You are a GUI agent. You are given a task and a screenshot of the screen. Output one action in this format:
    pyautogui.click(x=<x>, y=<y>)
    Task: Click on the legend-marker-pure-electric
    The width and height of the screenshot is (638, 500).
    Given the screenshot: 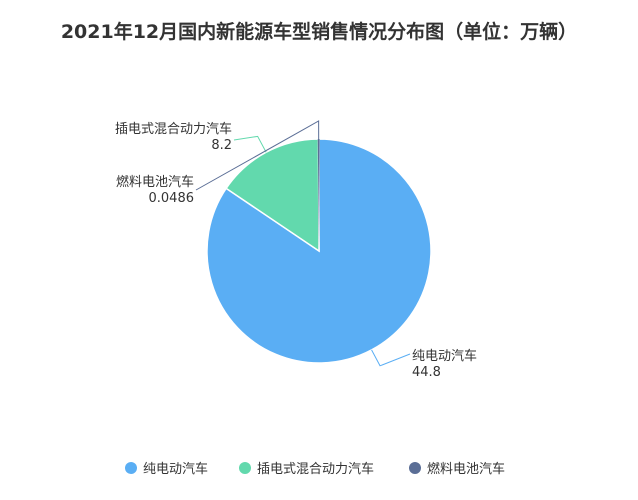 What is the action you would take?
    pyautogui.click(x=131, y=468)
    